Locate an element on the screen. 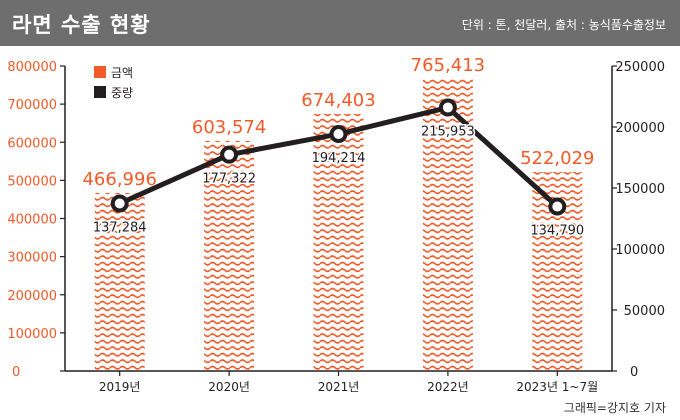  amount-bar-label: 603,574 is located at coordinates (229, 127).